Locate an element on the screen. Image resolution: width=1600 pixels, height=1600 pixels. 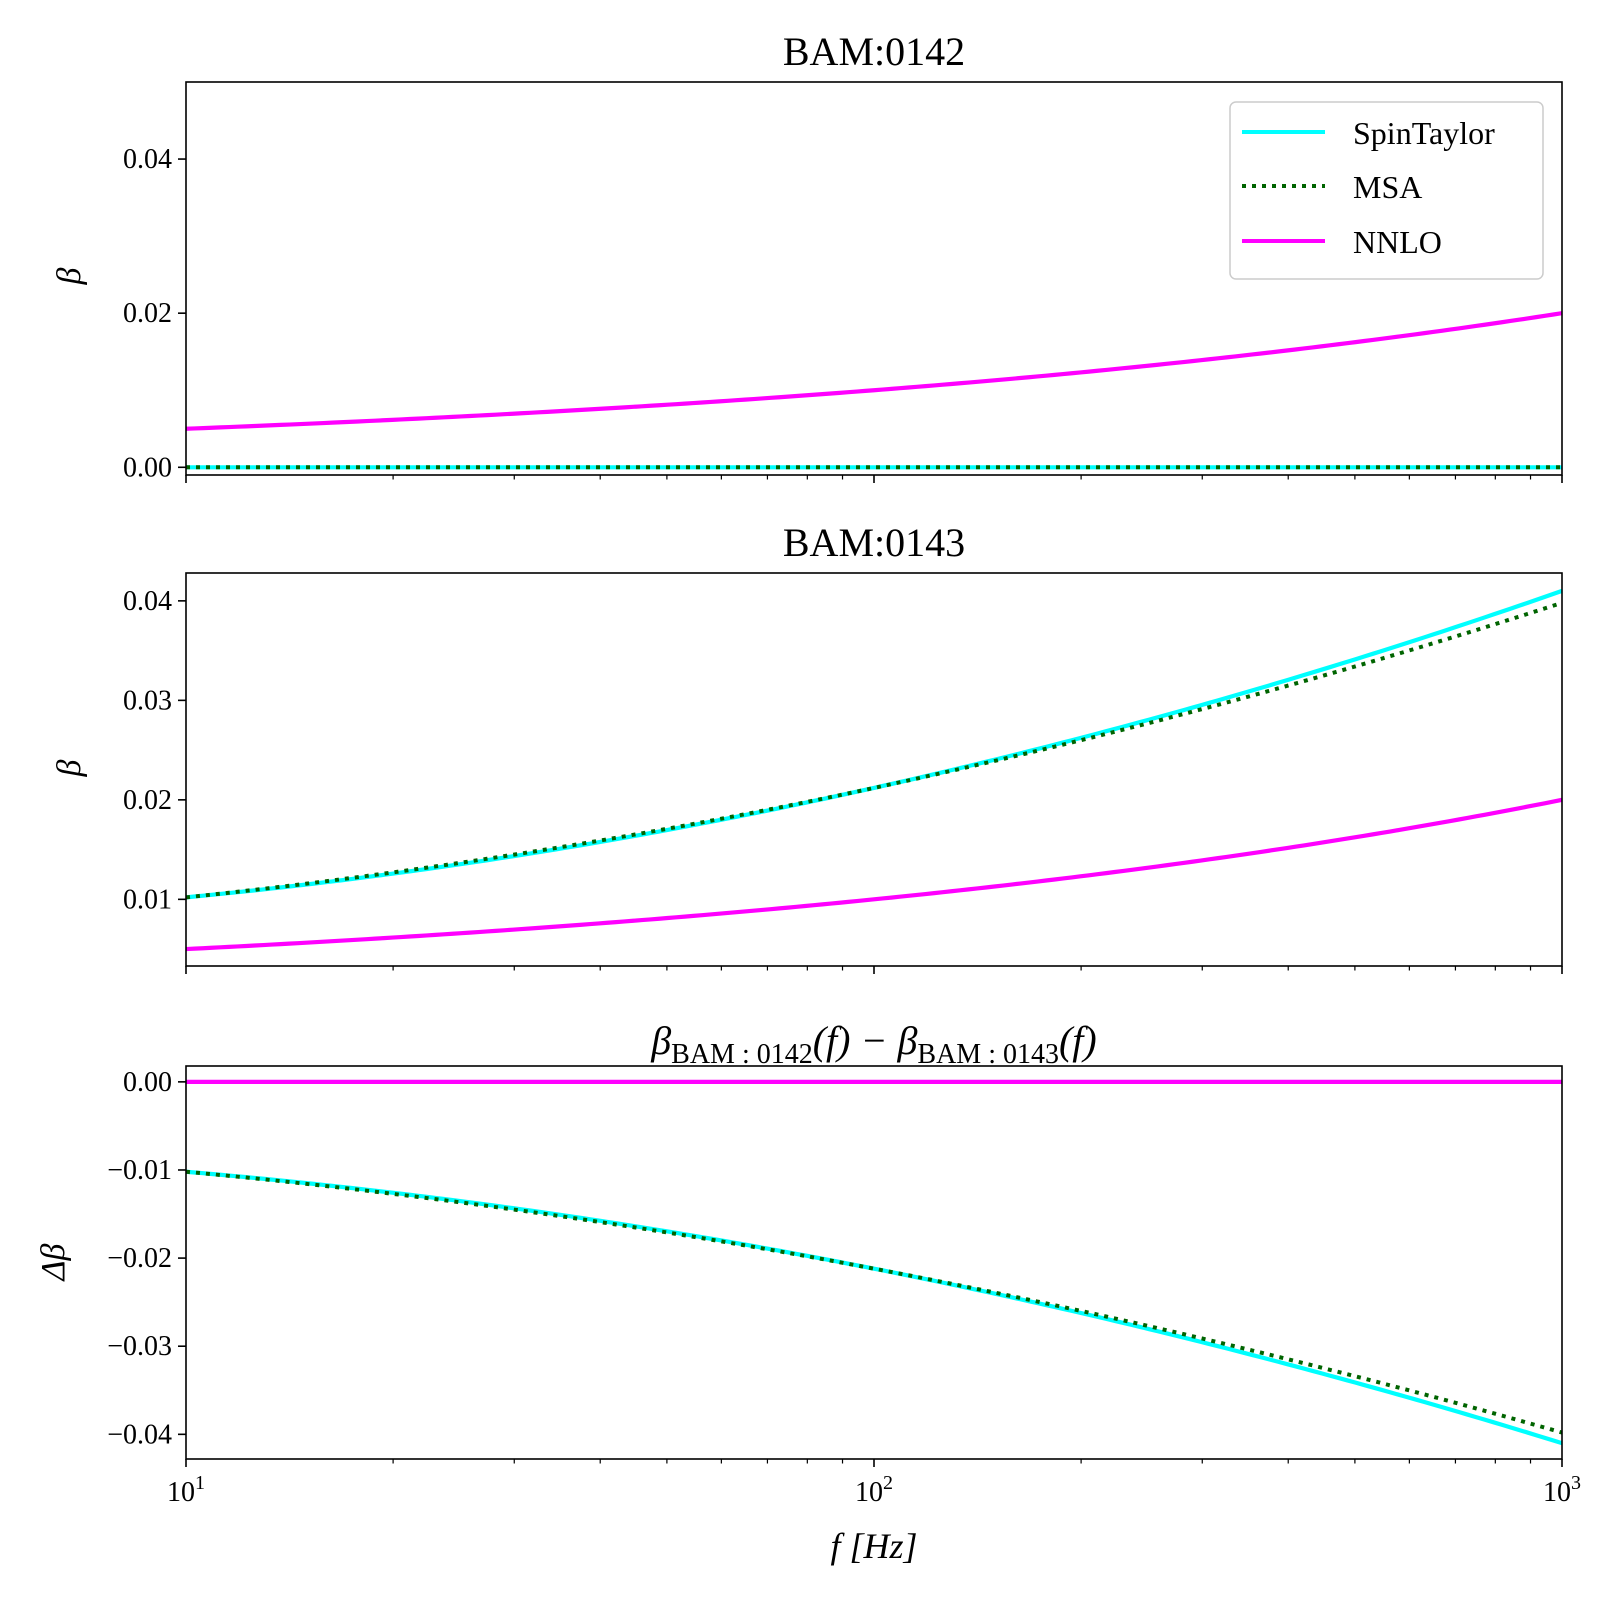
legend-label-spintaylor: SpinTaylor is located at coordinates (1424, 133).